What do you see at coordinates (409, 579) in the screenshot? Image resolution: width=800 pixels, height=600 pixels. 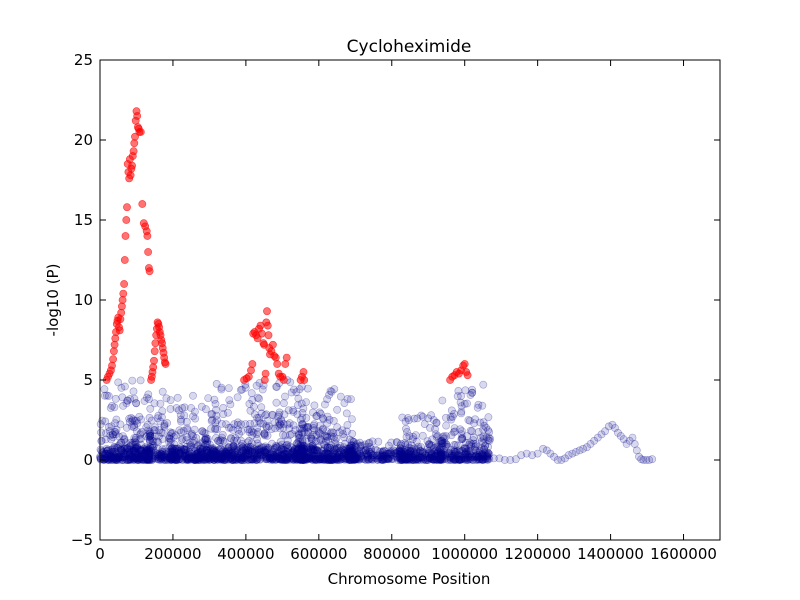 I see `x-axis-label: Chromosome Position` at bounding box center [409, 579].